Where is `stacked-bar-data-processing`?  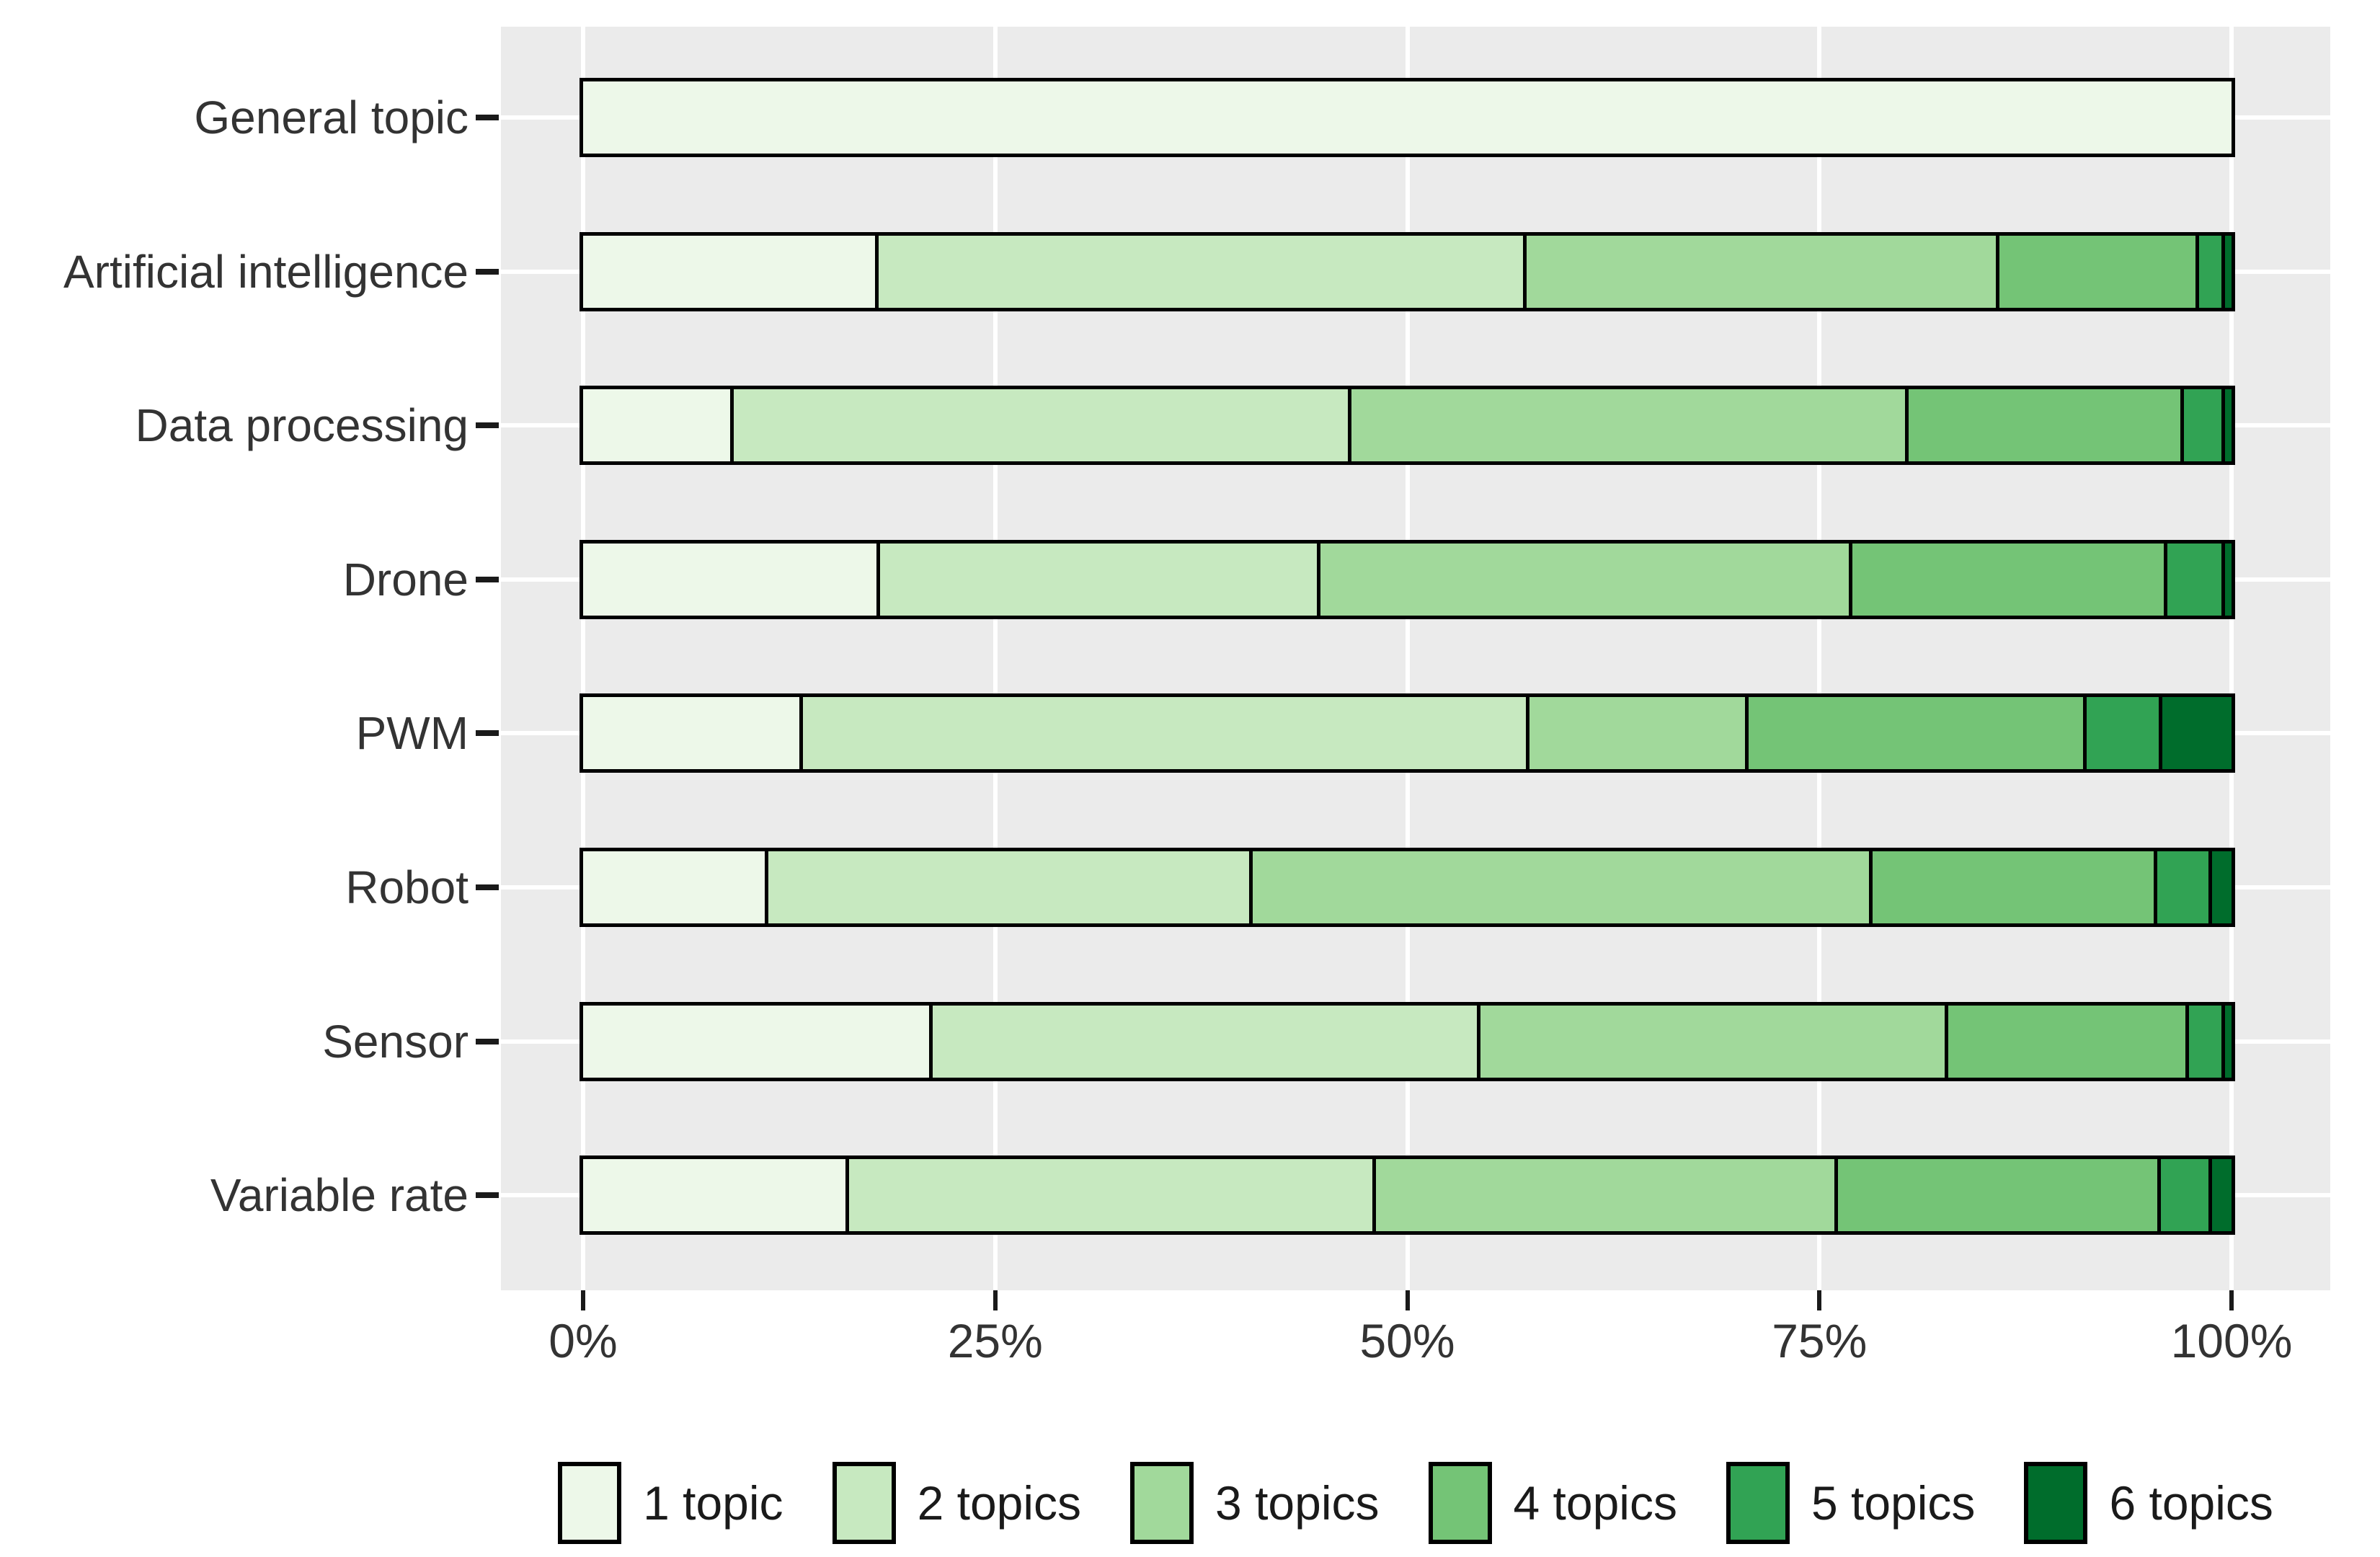 stacked-bar-data-processing is located at coordinates (1407, 426).